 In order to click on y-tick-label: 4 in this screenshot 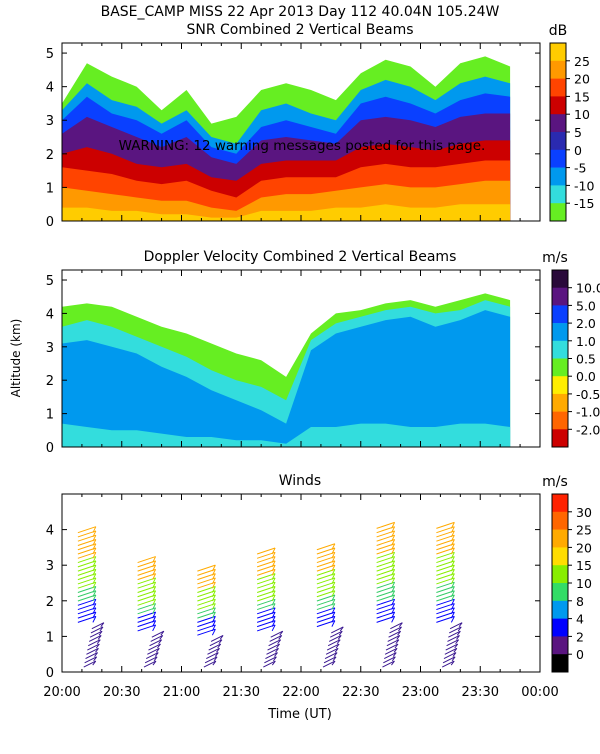, I will do `click(50, 531)`.